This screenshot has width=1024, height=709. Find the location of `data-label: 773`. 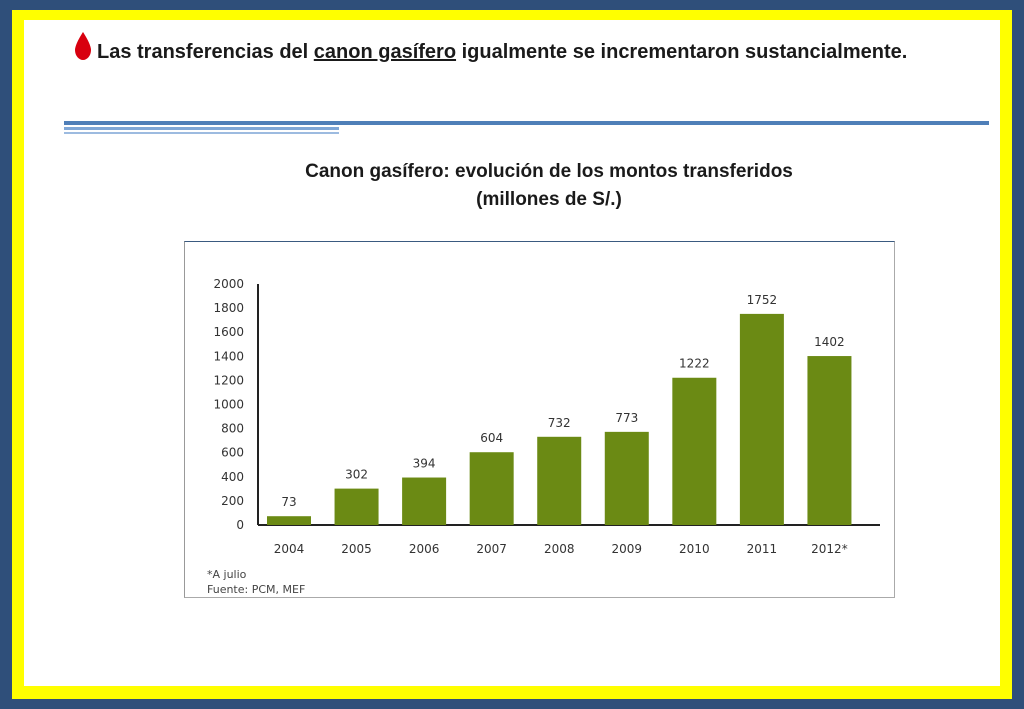

data-label: 773 is located at coordinates (626, 418).